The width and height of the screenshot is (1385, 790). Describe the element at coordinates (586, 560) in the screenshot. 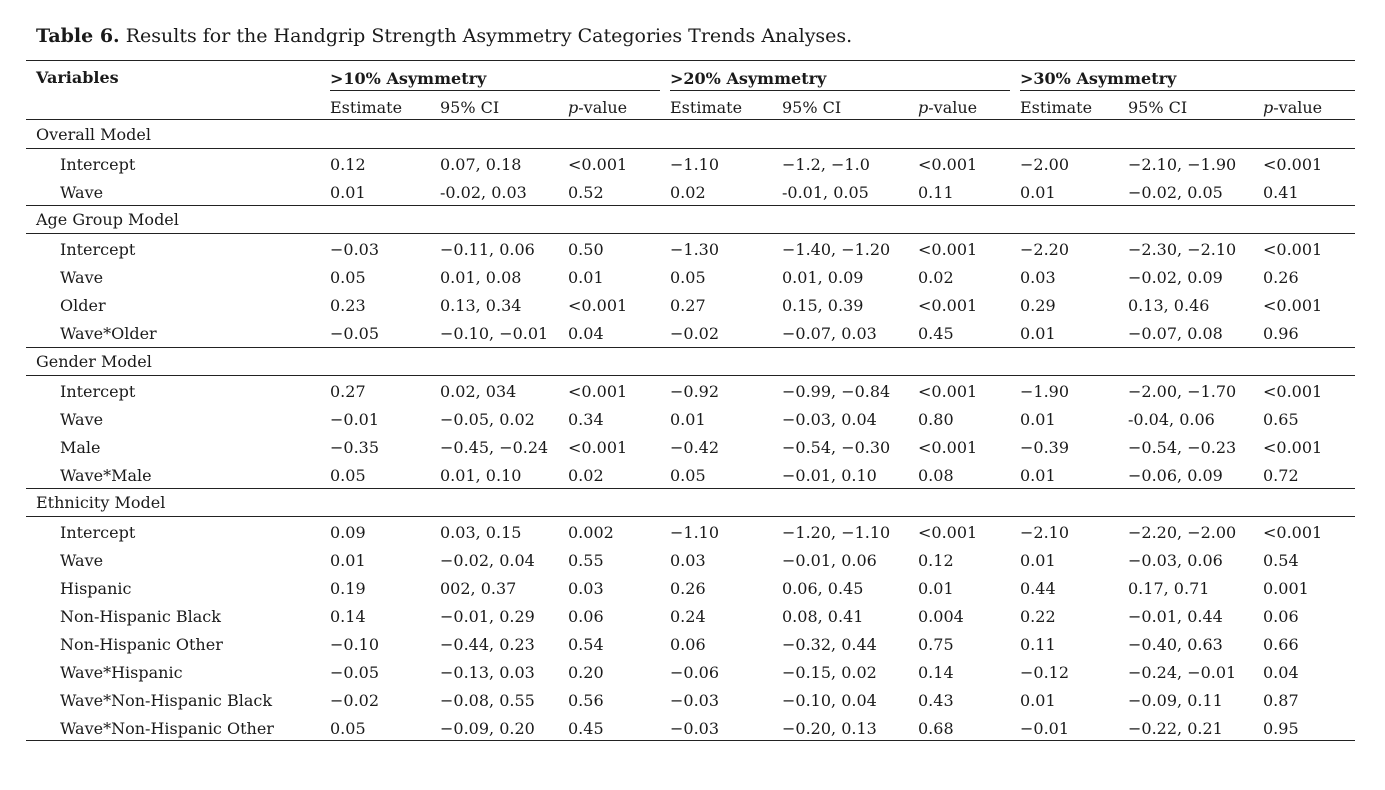

I see `table-cell: 0.55` at that location.